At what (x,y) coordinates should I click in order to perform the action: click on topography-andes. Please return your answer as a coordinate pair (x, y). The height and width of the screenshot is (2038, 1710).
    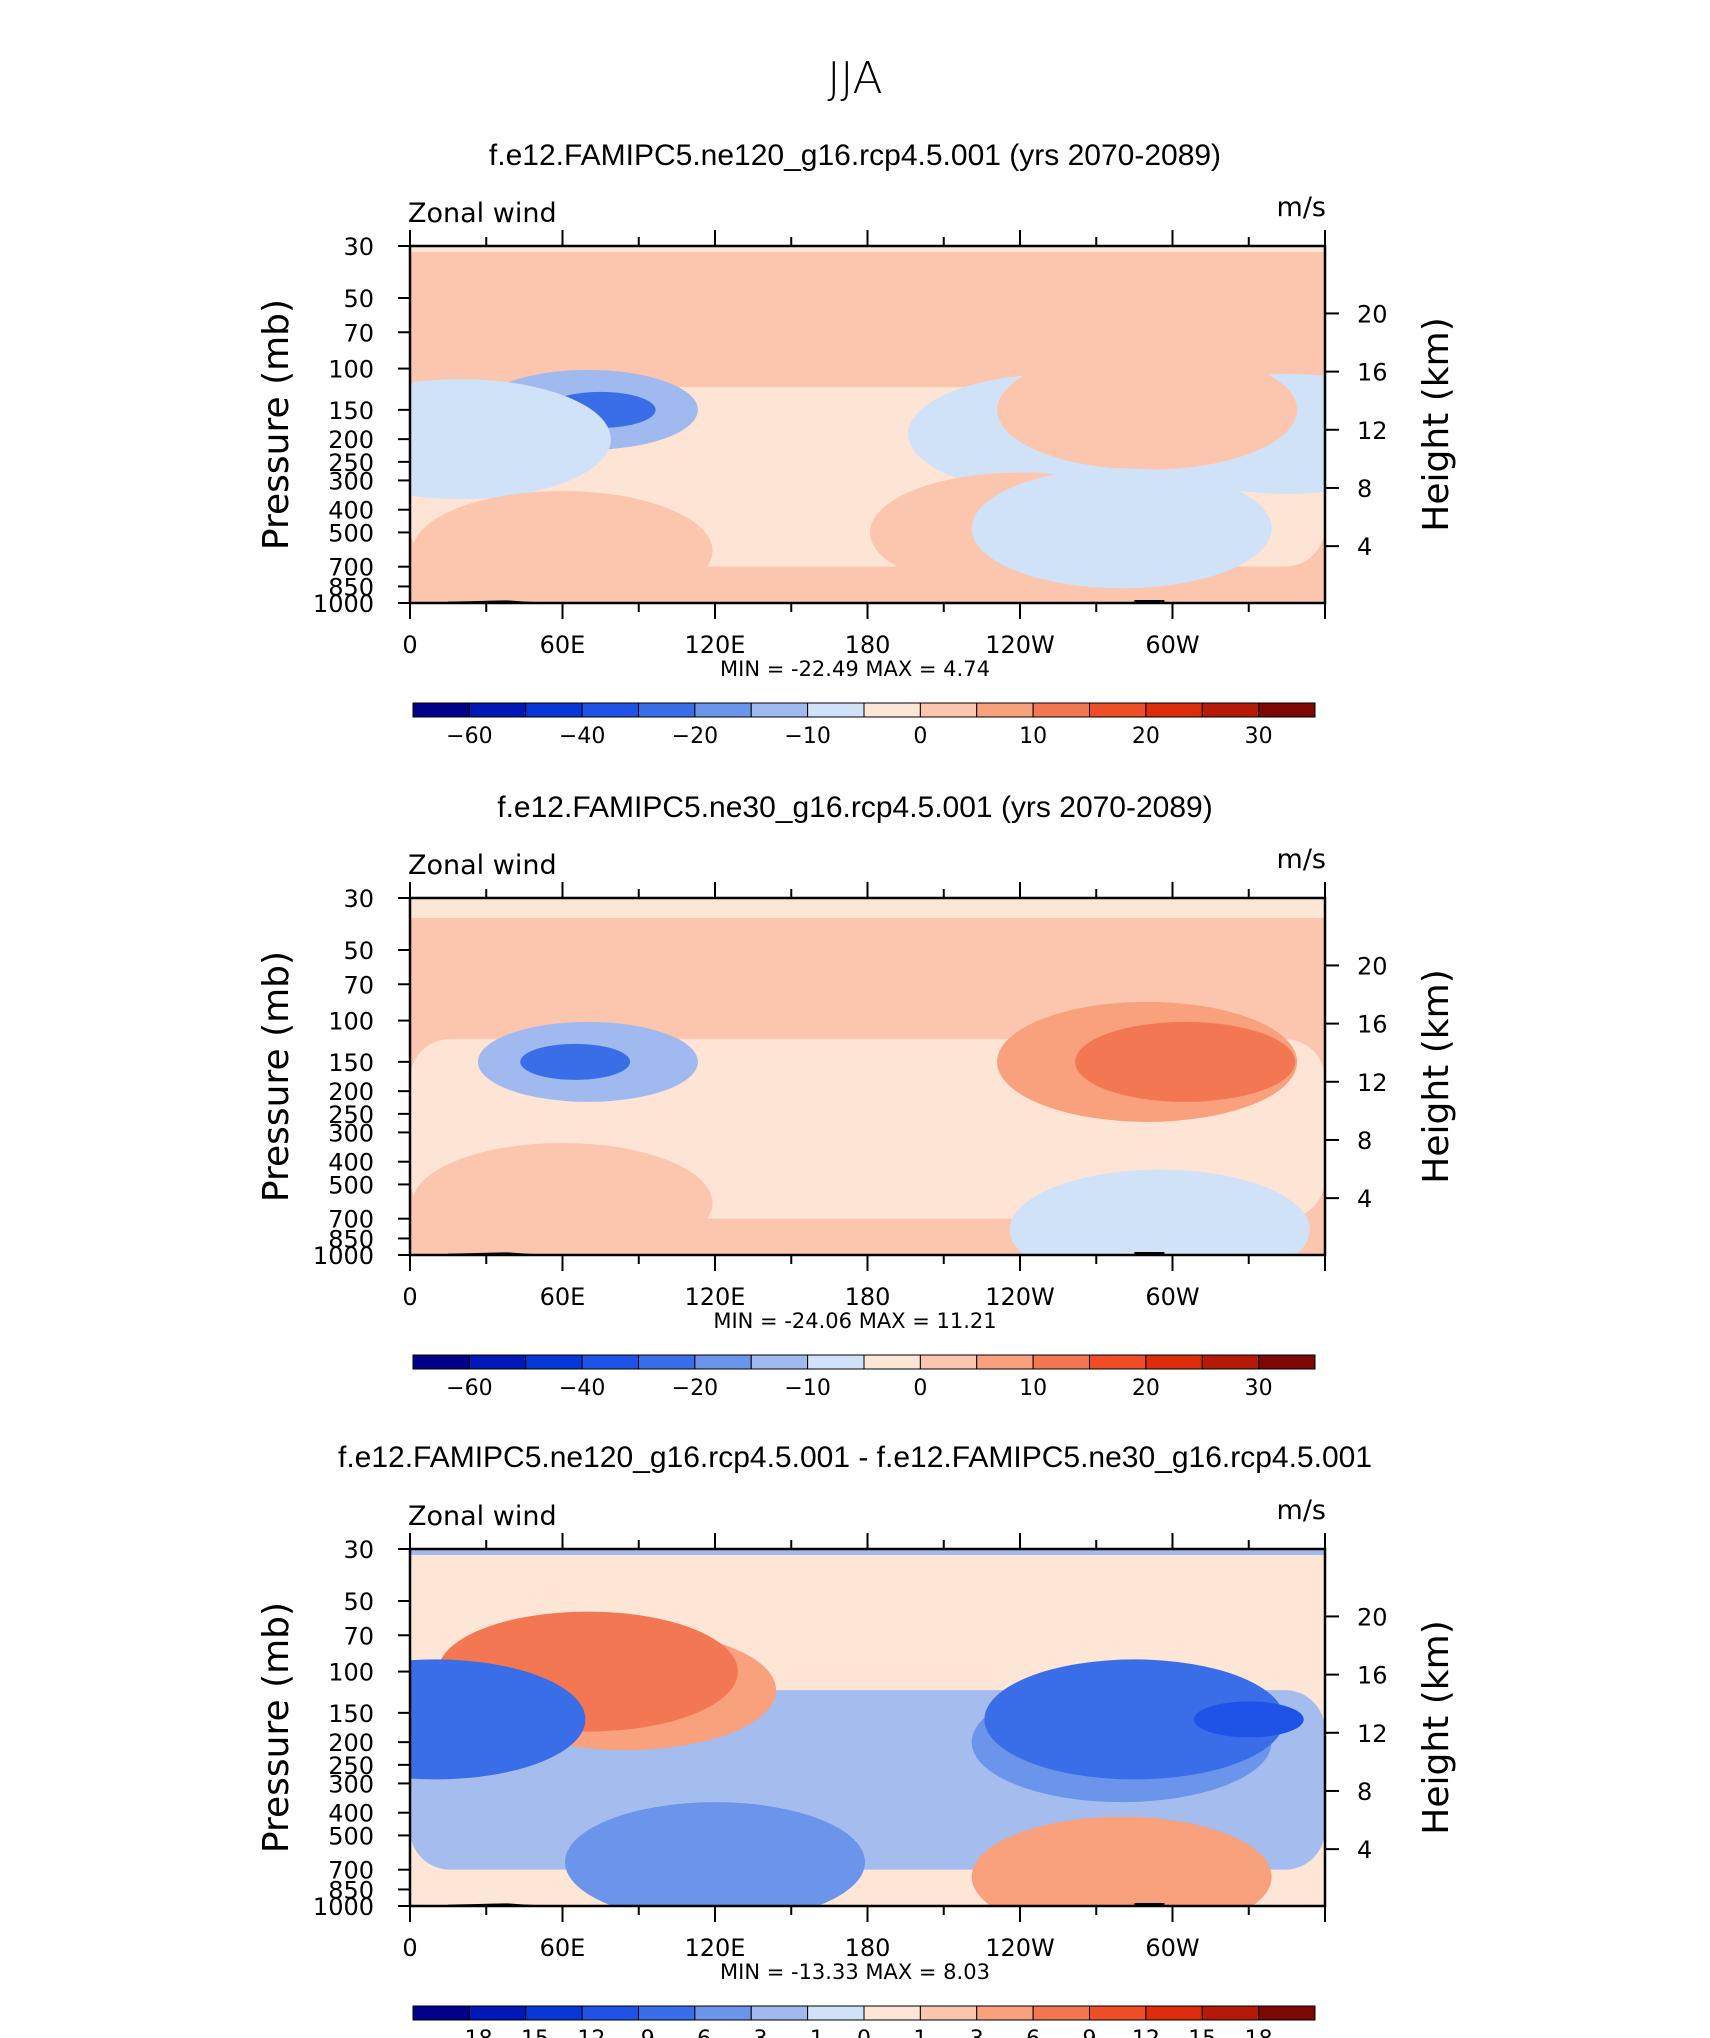
    Looking at the image, I should click on (1149, 601).